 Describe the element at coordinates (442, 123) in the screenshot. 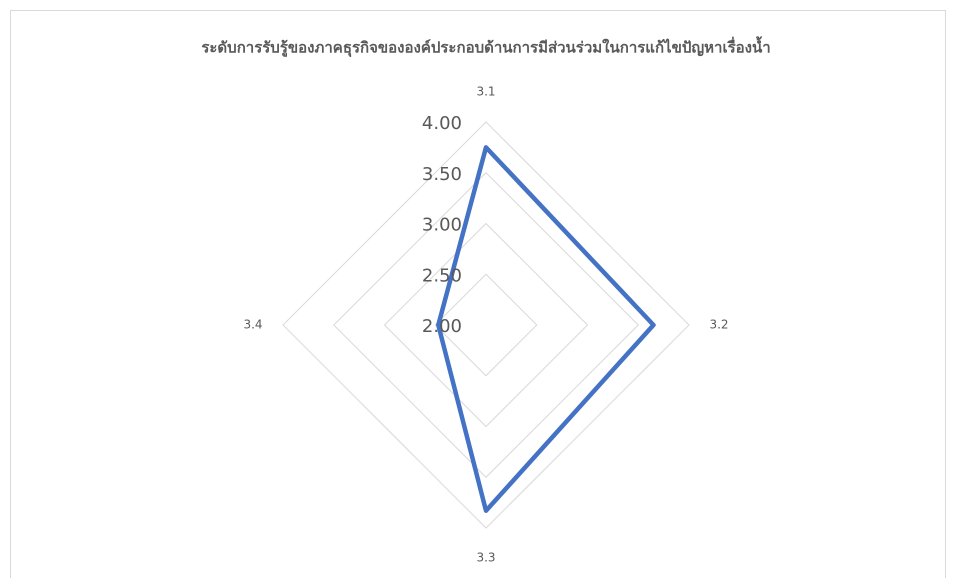

I see `r-tick-label: 4.00` at that location.